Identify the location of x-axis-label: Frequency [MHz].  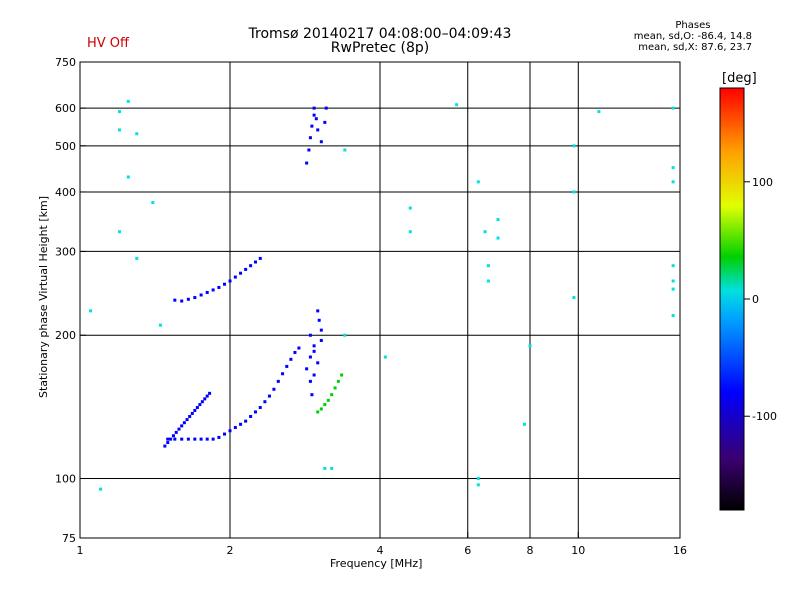
(376, 563).